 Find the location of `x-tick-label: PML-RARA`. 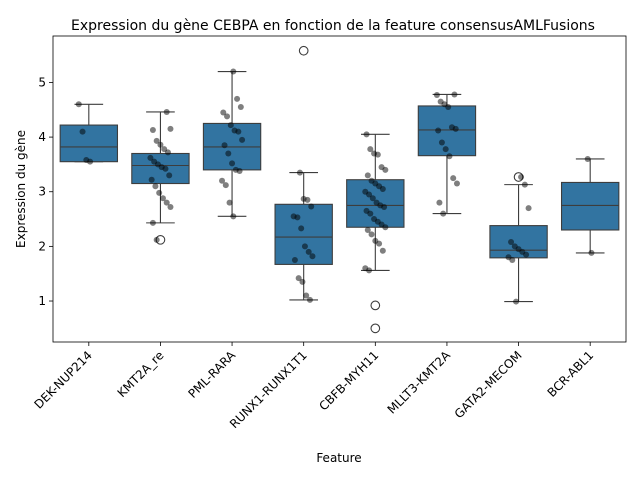

x-tick-label: PML-RARA is located at coordinates (211, 374).